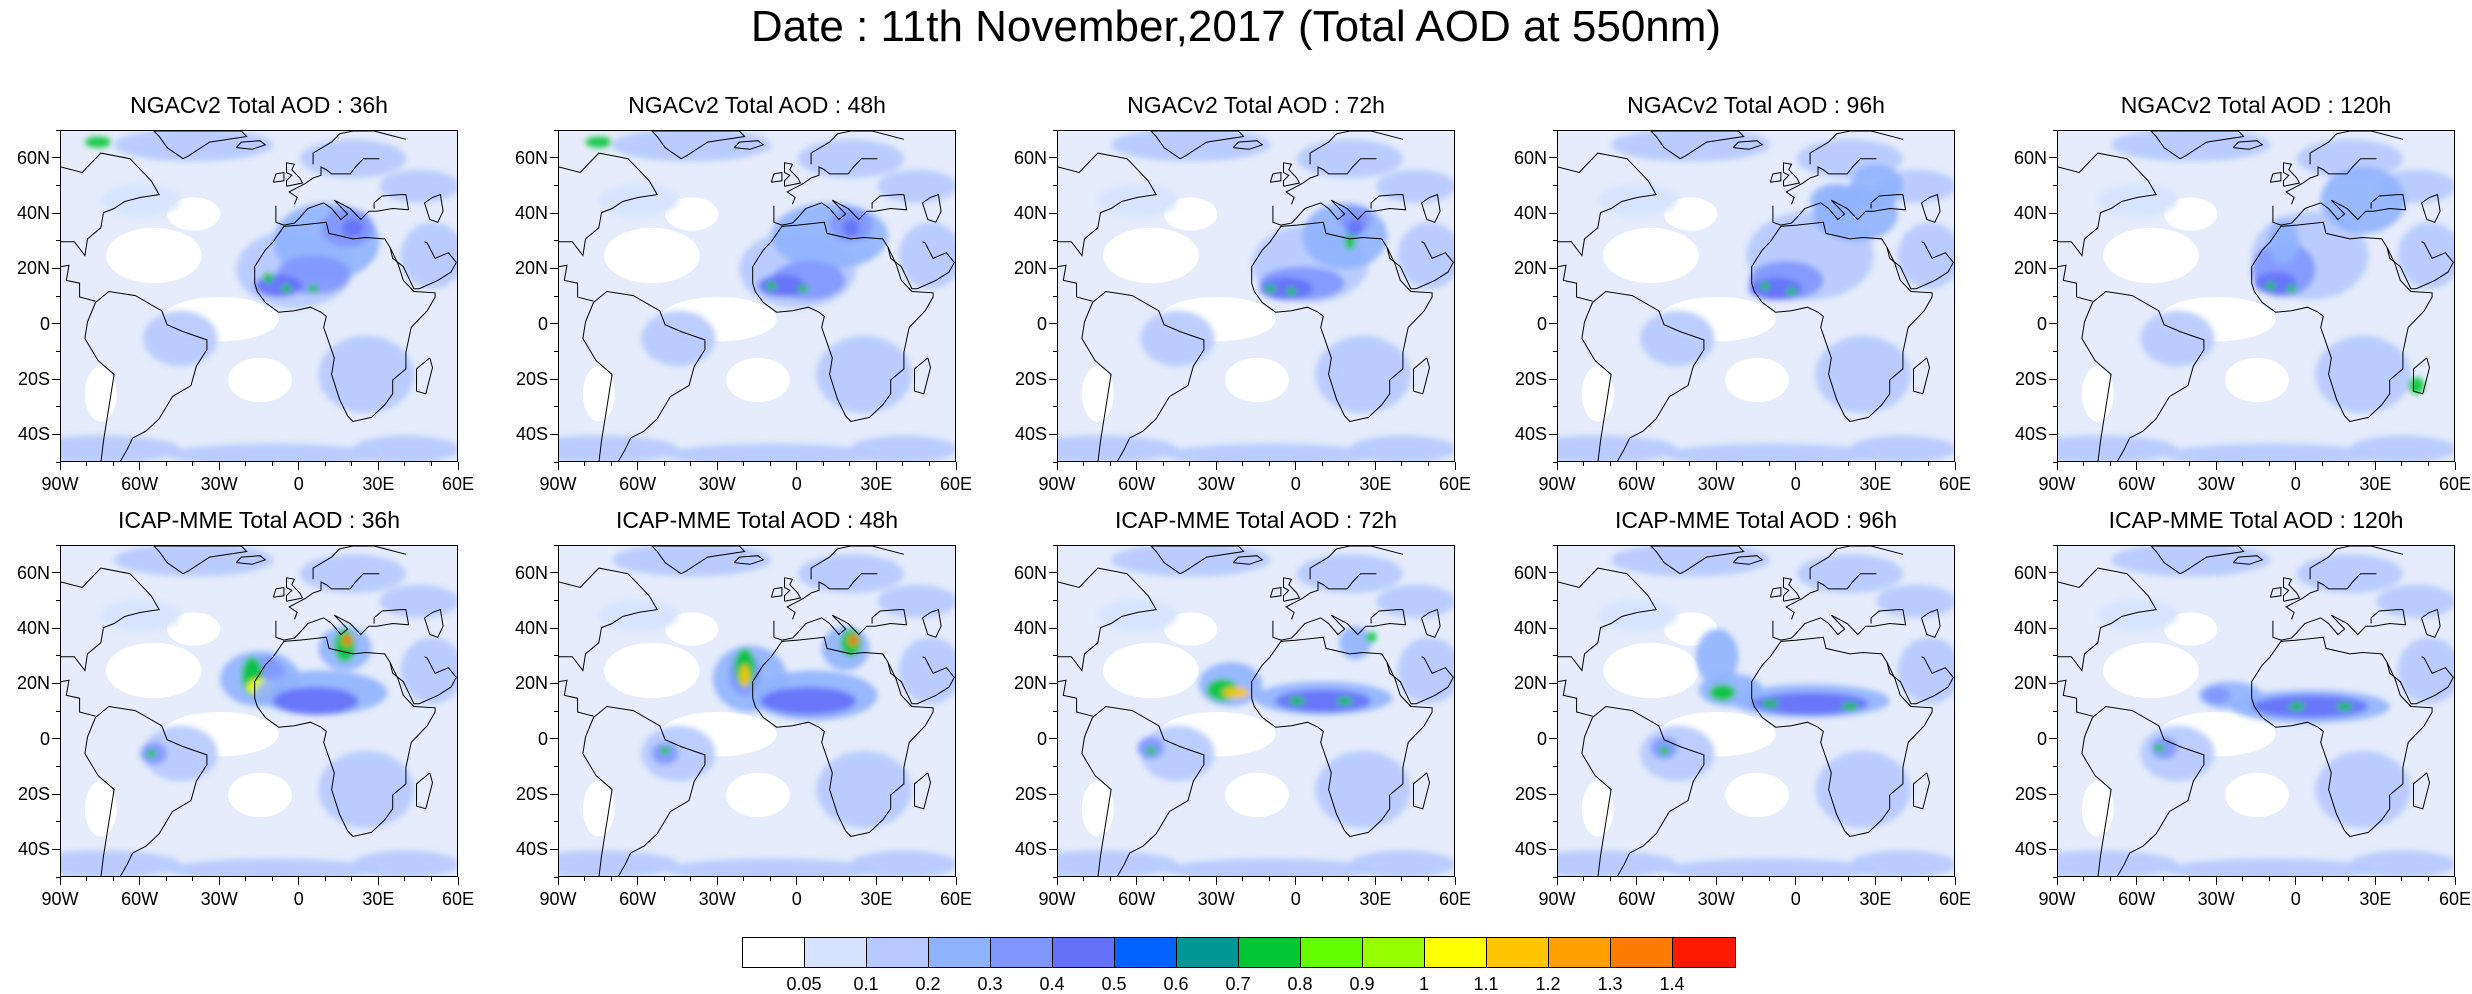 Image resolution: width=2472 pixels, height=994 pixels. Describe the element at coordinates (1052, 984) in the screenshot. I see `colorbar-tick-label: 0.4` at that location.